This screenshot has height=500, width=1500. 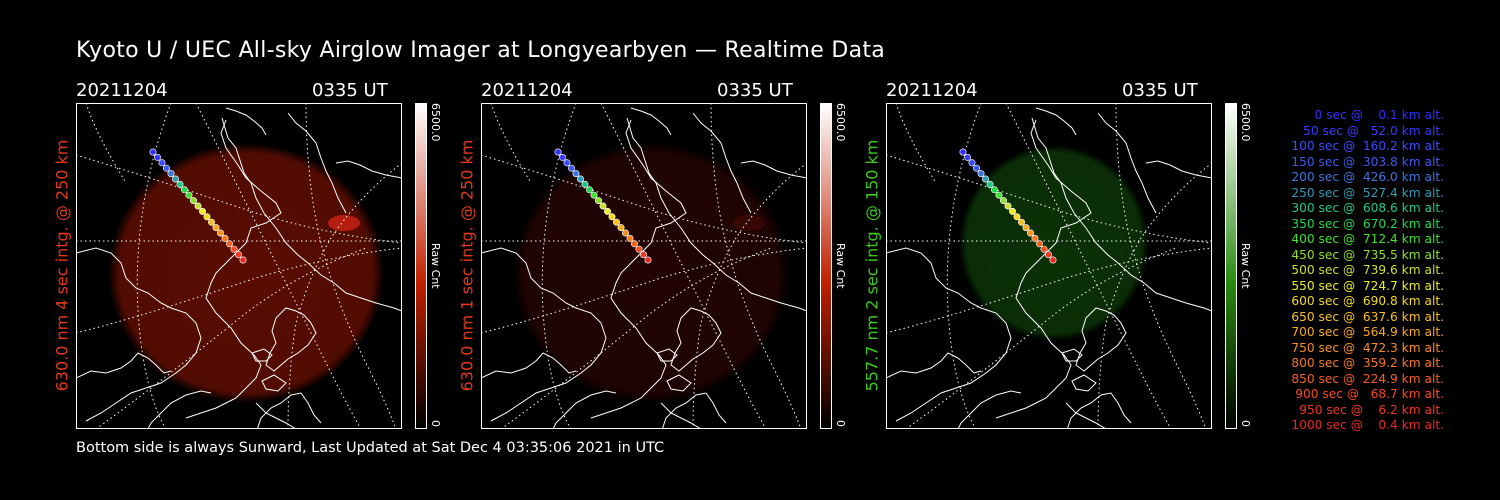 I want to click on legend-entry: 350 sec @ 670.2 km alt., so click(x=1365, y=223).